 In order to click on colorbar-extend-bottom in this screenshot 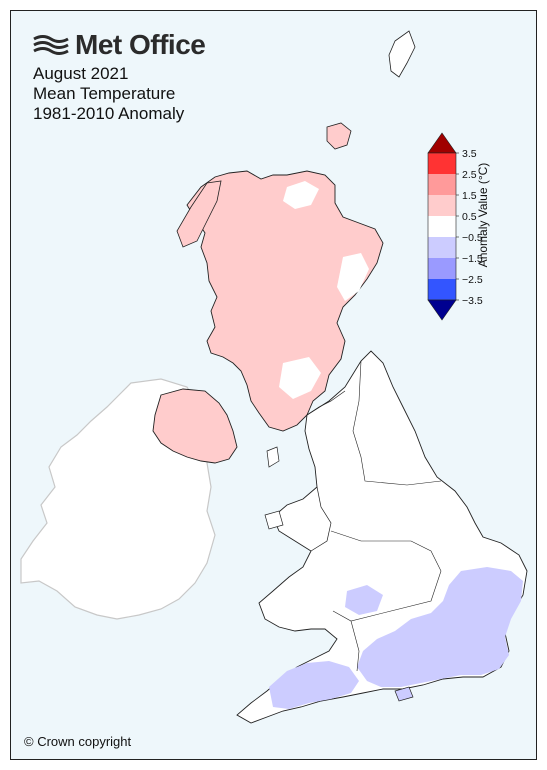, I will do `click(442, 310)`.